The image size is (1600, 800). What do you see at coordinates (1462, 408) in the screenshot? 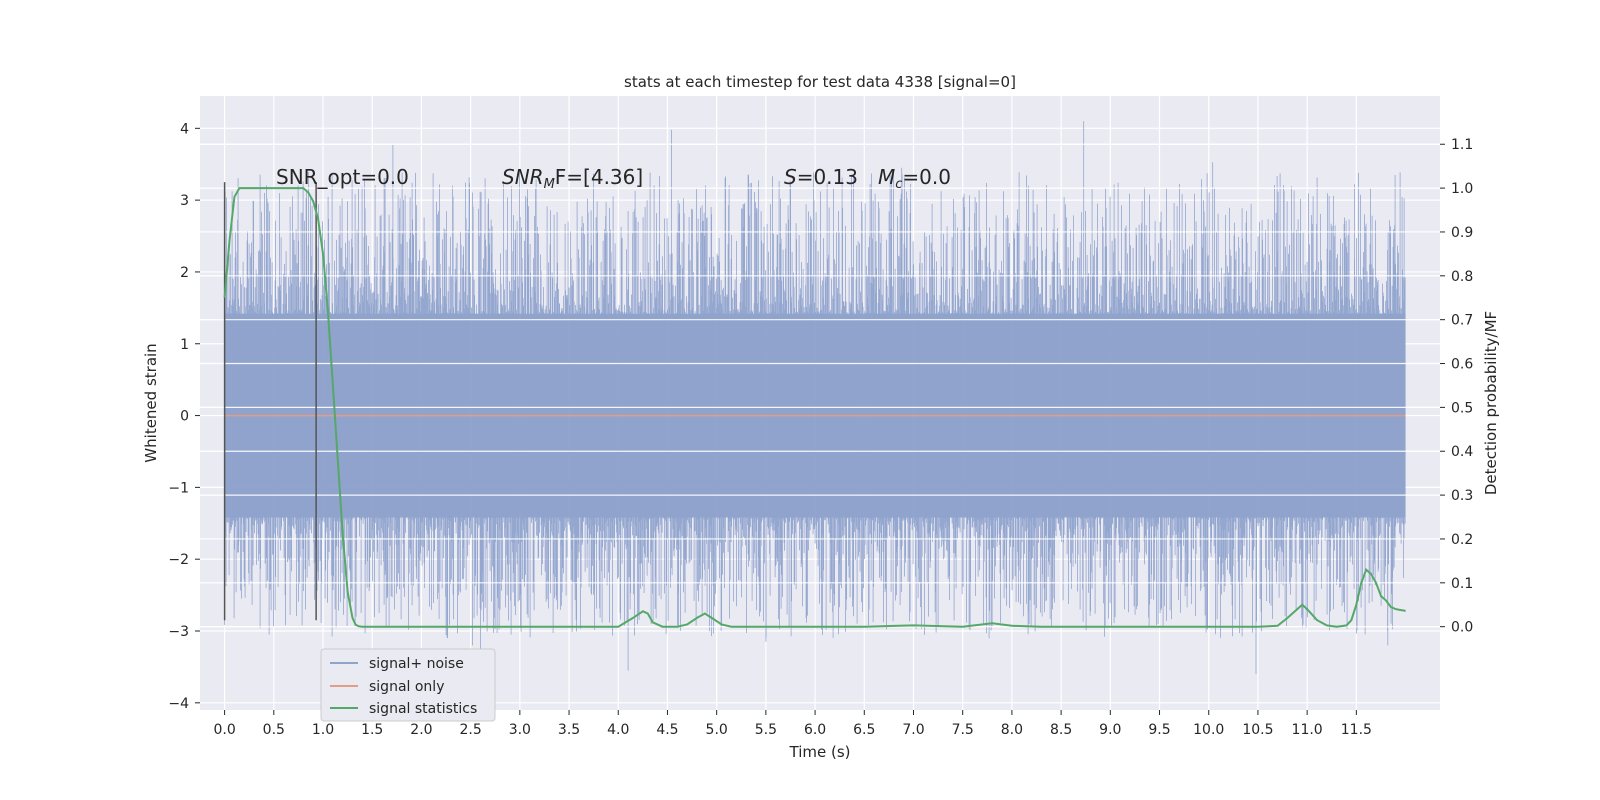
I see `y-right-tick-label: 0.5` at bounding box center [1462, 408].